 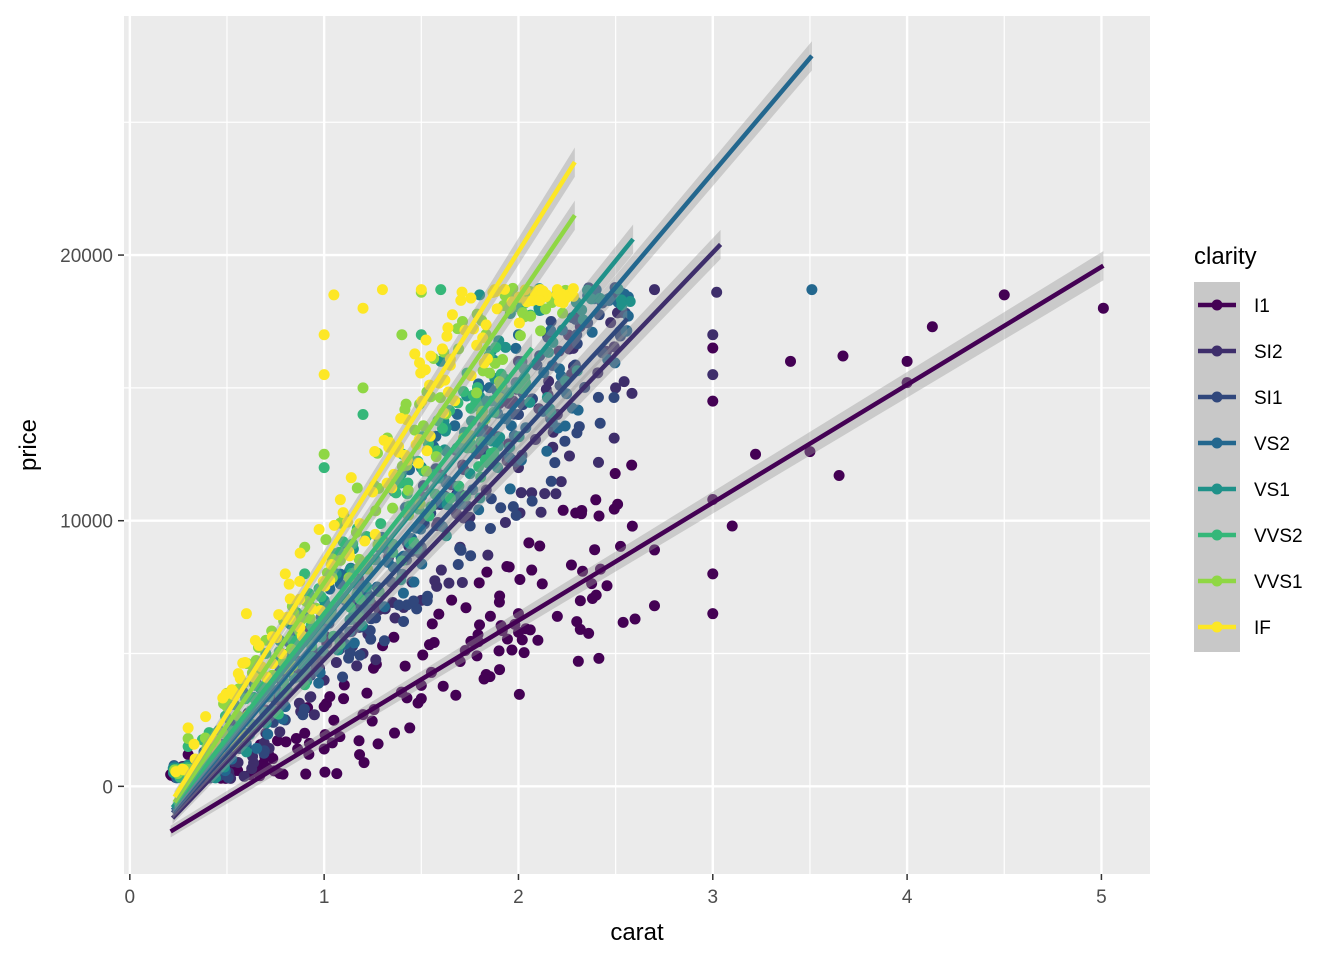 What do you see at coordinates (86, 522) in the screenshot?
I see `y-tick-label: 10000` at bounding box center [86, 522].